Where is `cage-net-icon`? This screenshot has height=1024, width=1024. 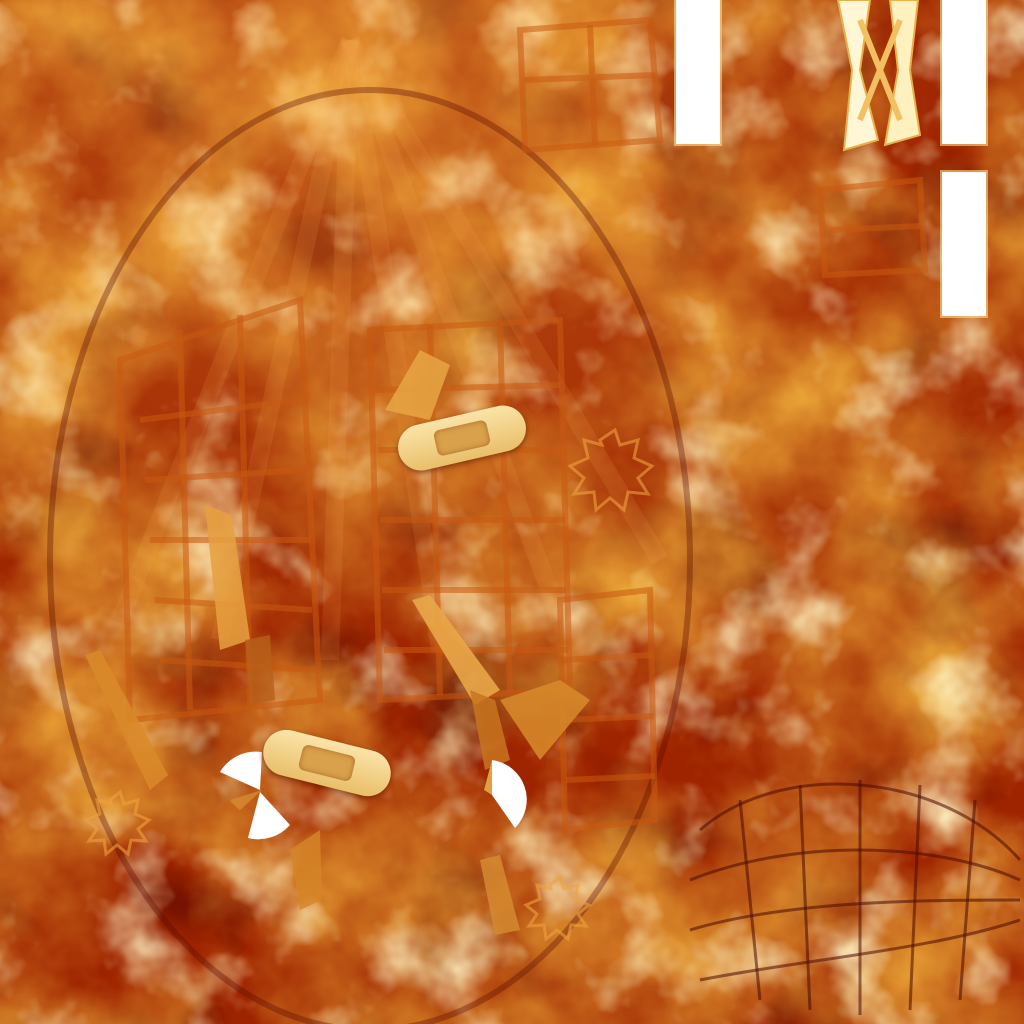 cage-net-icon is located at coordinates (855, 897).